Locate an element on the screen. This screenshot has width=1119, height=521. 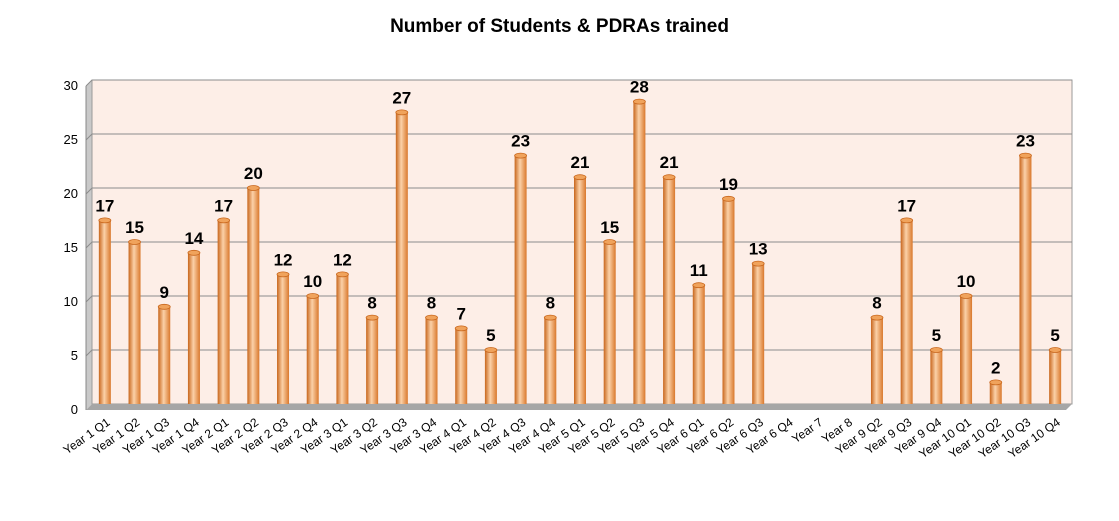
y-tick-label: 0 is located at coordinates (74, 409).